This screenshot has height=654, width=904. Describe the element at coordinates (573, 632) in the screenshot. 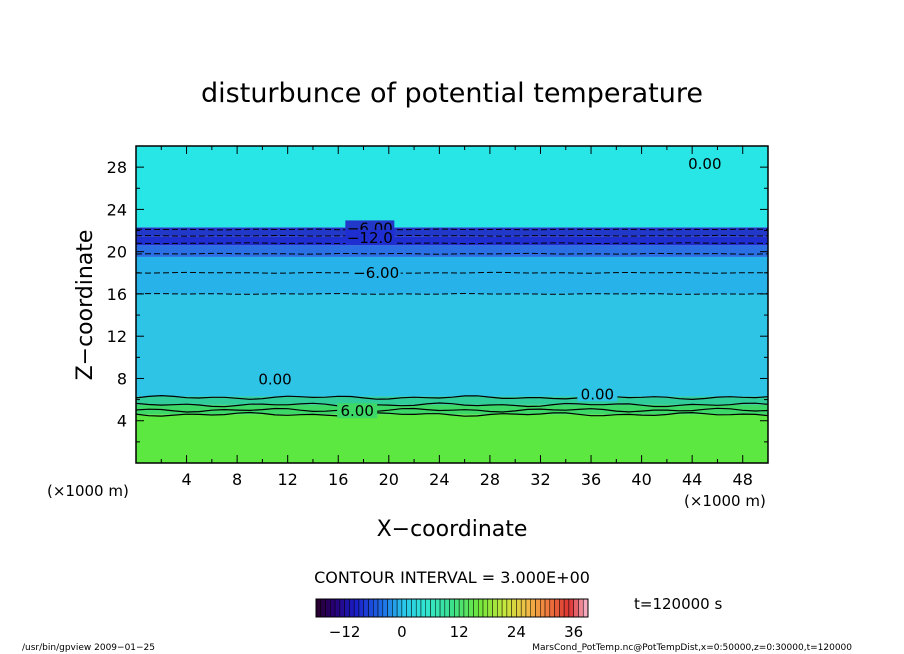

I see `colorbar-tick-label-4: 36` at that location.